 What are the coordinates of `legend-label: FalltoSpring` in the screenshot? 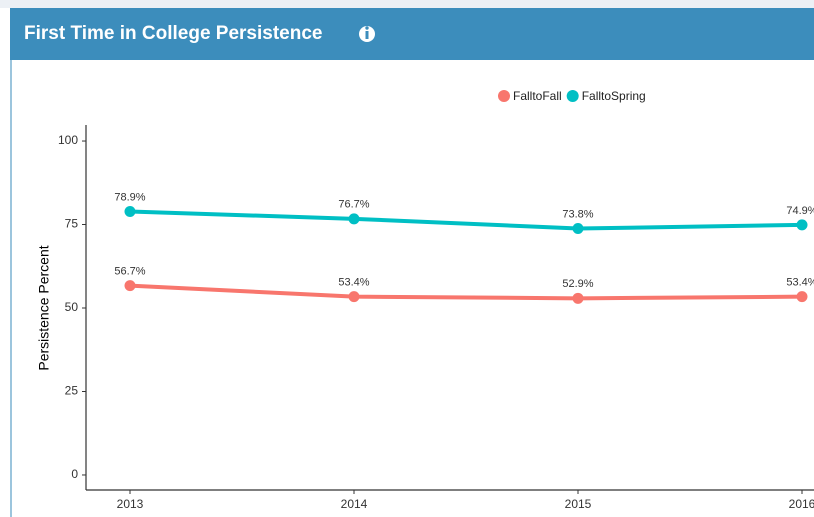 It's located at (614, 96).